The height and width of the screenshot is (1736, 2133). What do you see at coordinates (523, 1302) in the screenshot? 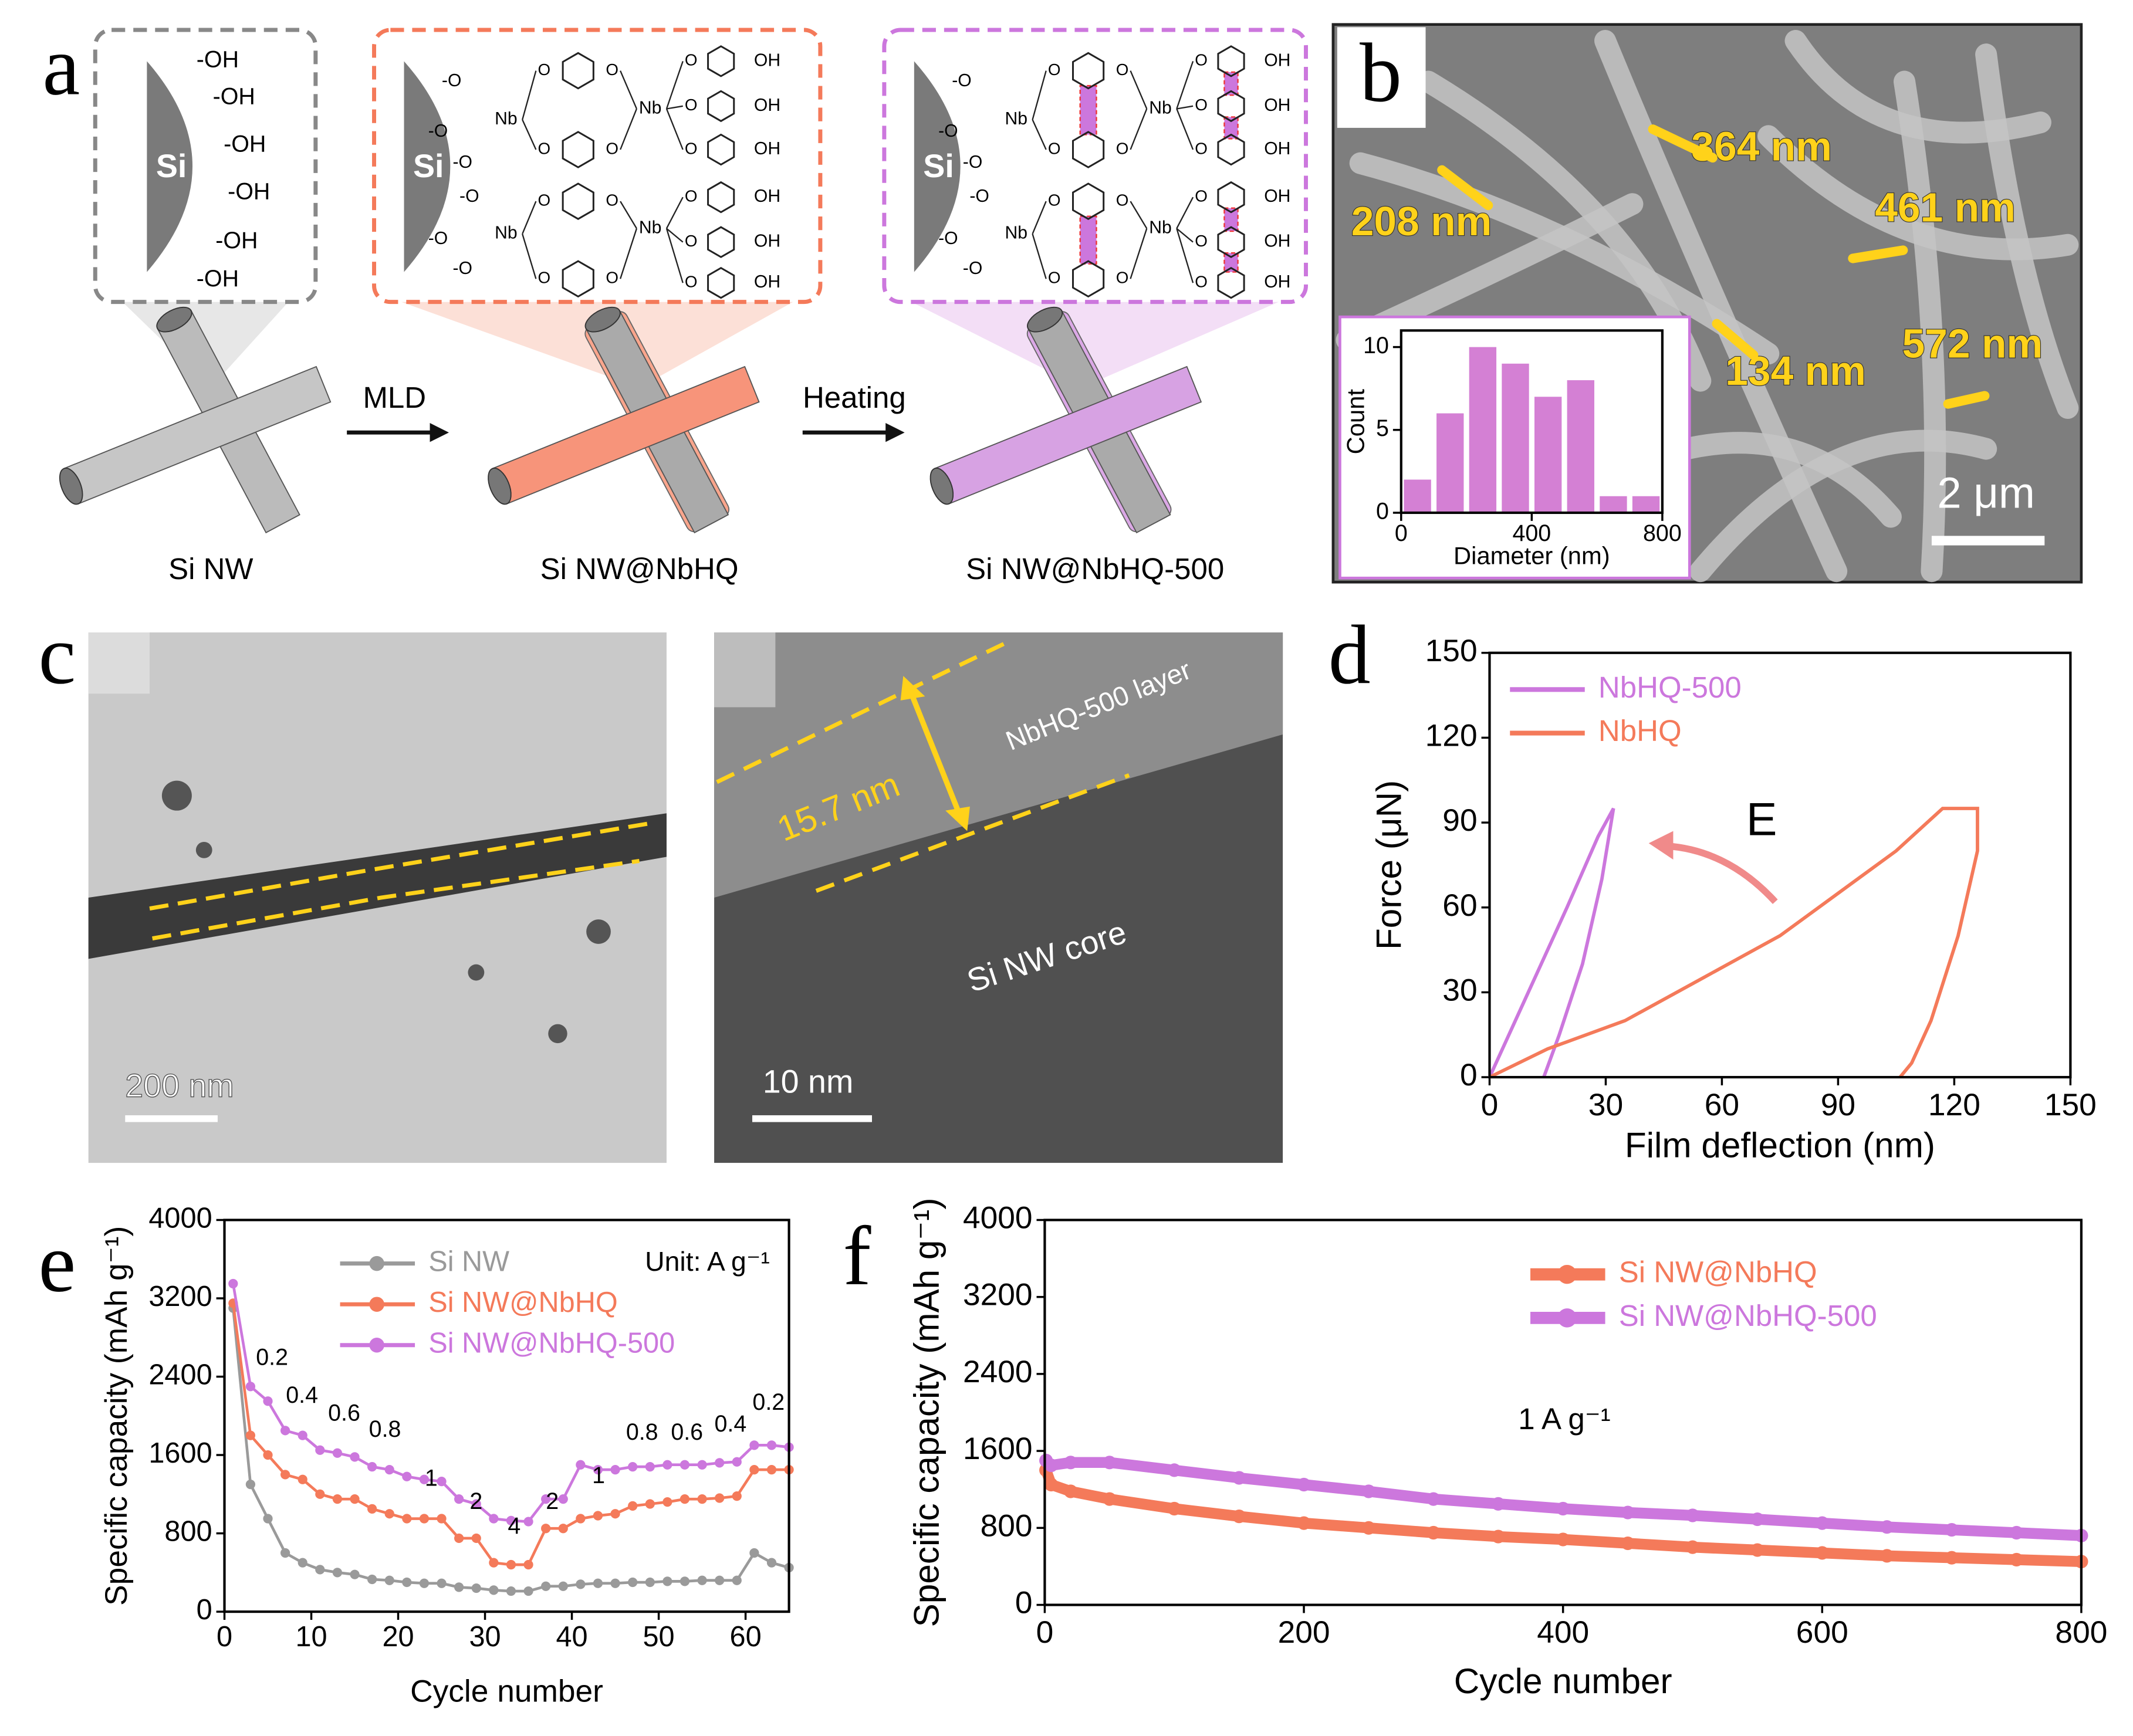
I see `legend-label: Si NW@NbHQ` at bounding box center [523, 1302].